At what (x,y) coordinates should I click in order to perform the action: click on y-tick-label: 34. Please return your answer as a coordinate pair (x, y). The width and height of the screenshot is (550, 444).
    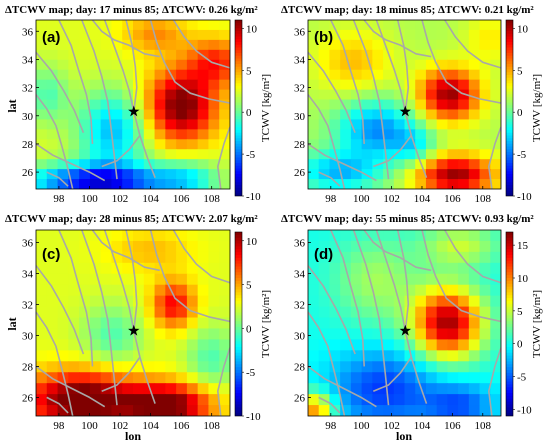
    Looking at the image, I should click on (28, 274).